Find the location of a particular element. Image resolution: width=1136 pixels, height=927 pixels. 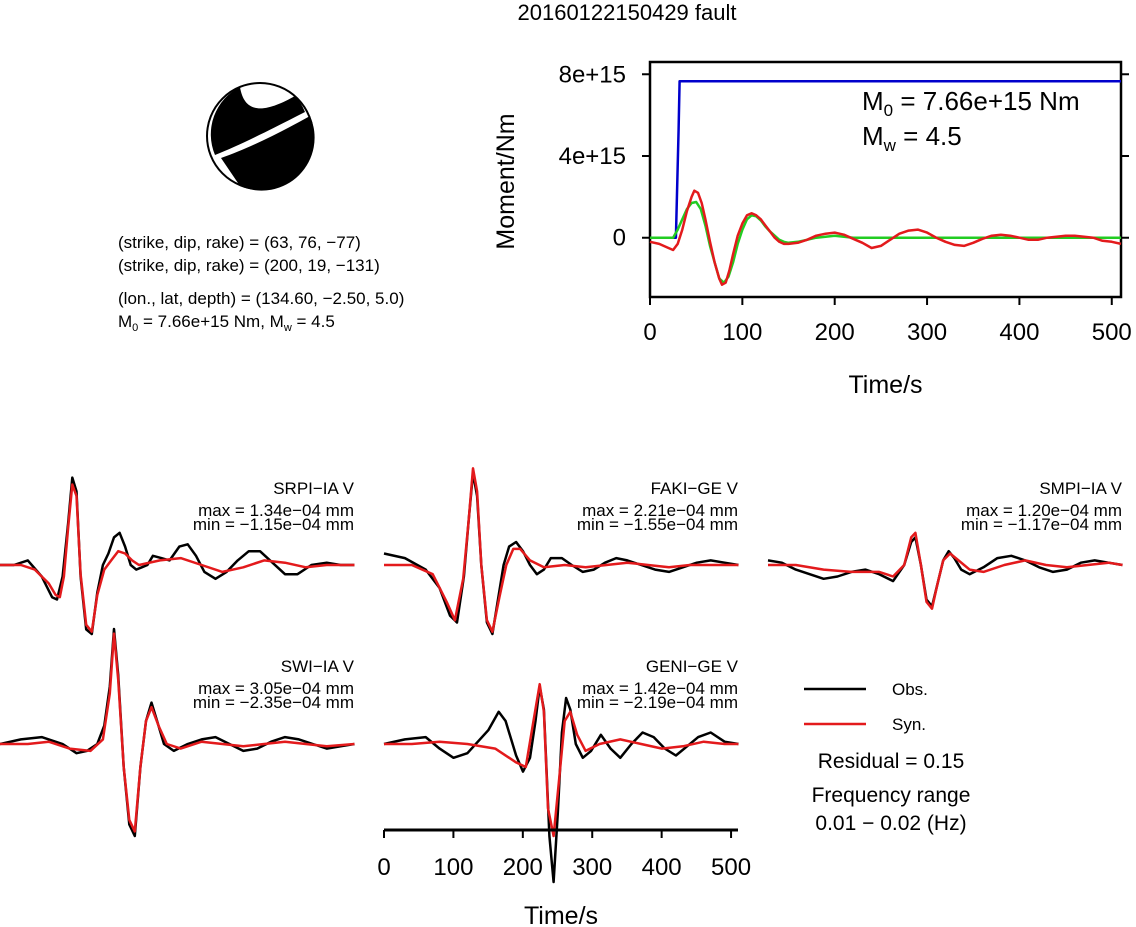

waveform-syn-faki is located at coordinates (561, 550).